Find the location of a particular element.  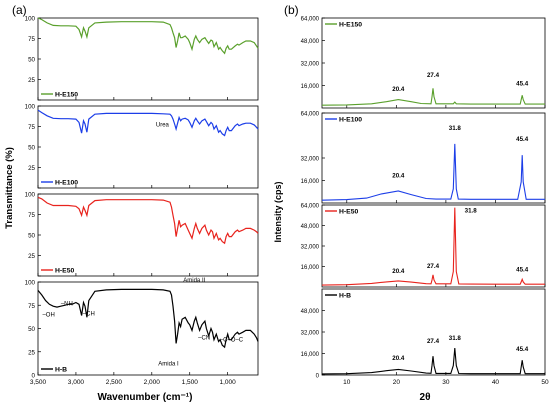

panel-a-label: (a) is located at coordinates (19, 10).